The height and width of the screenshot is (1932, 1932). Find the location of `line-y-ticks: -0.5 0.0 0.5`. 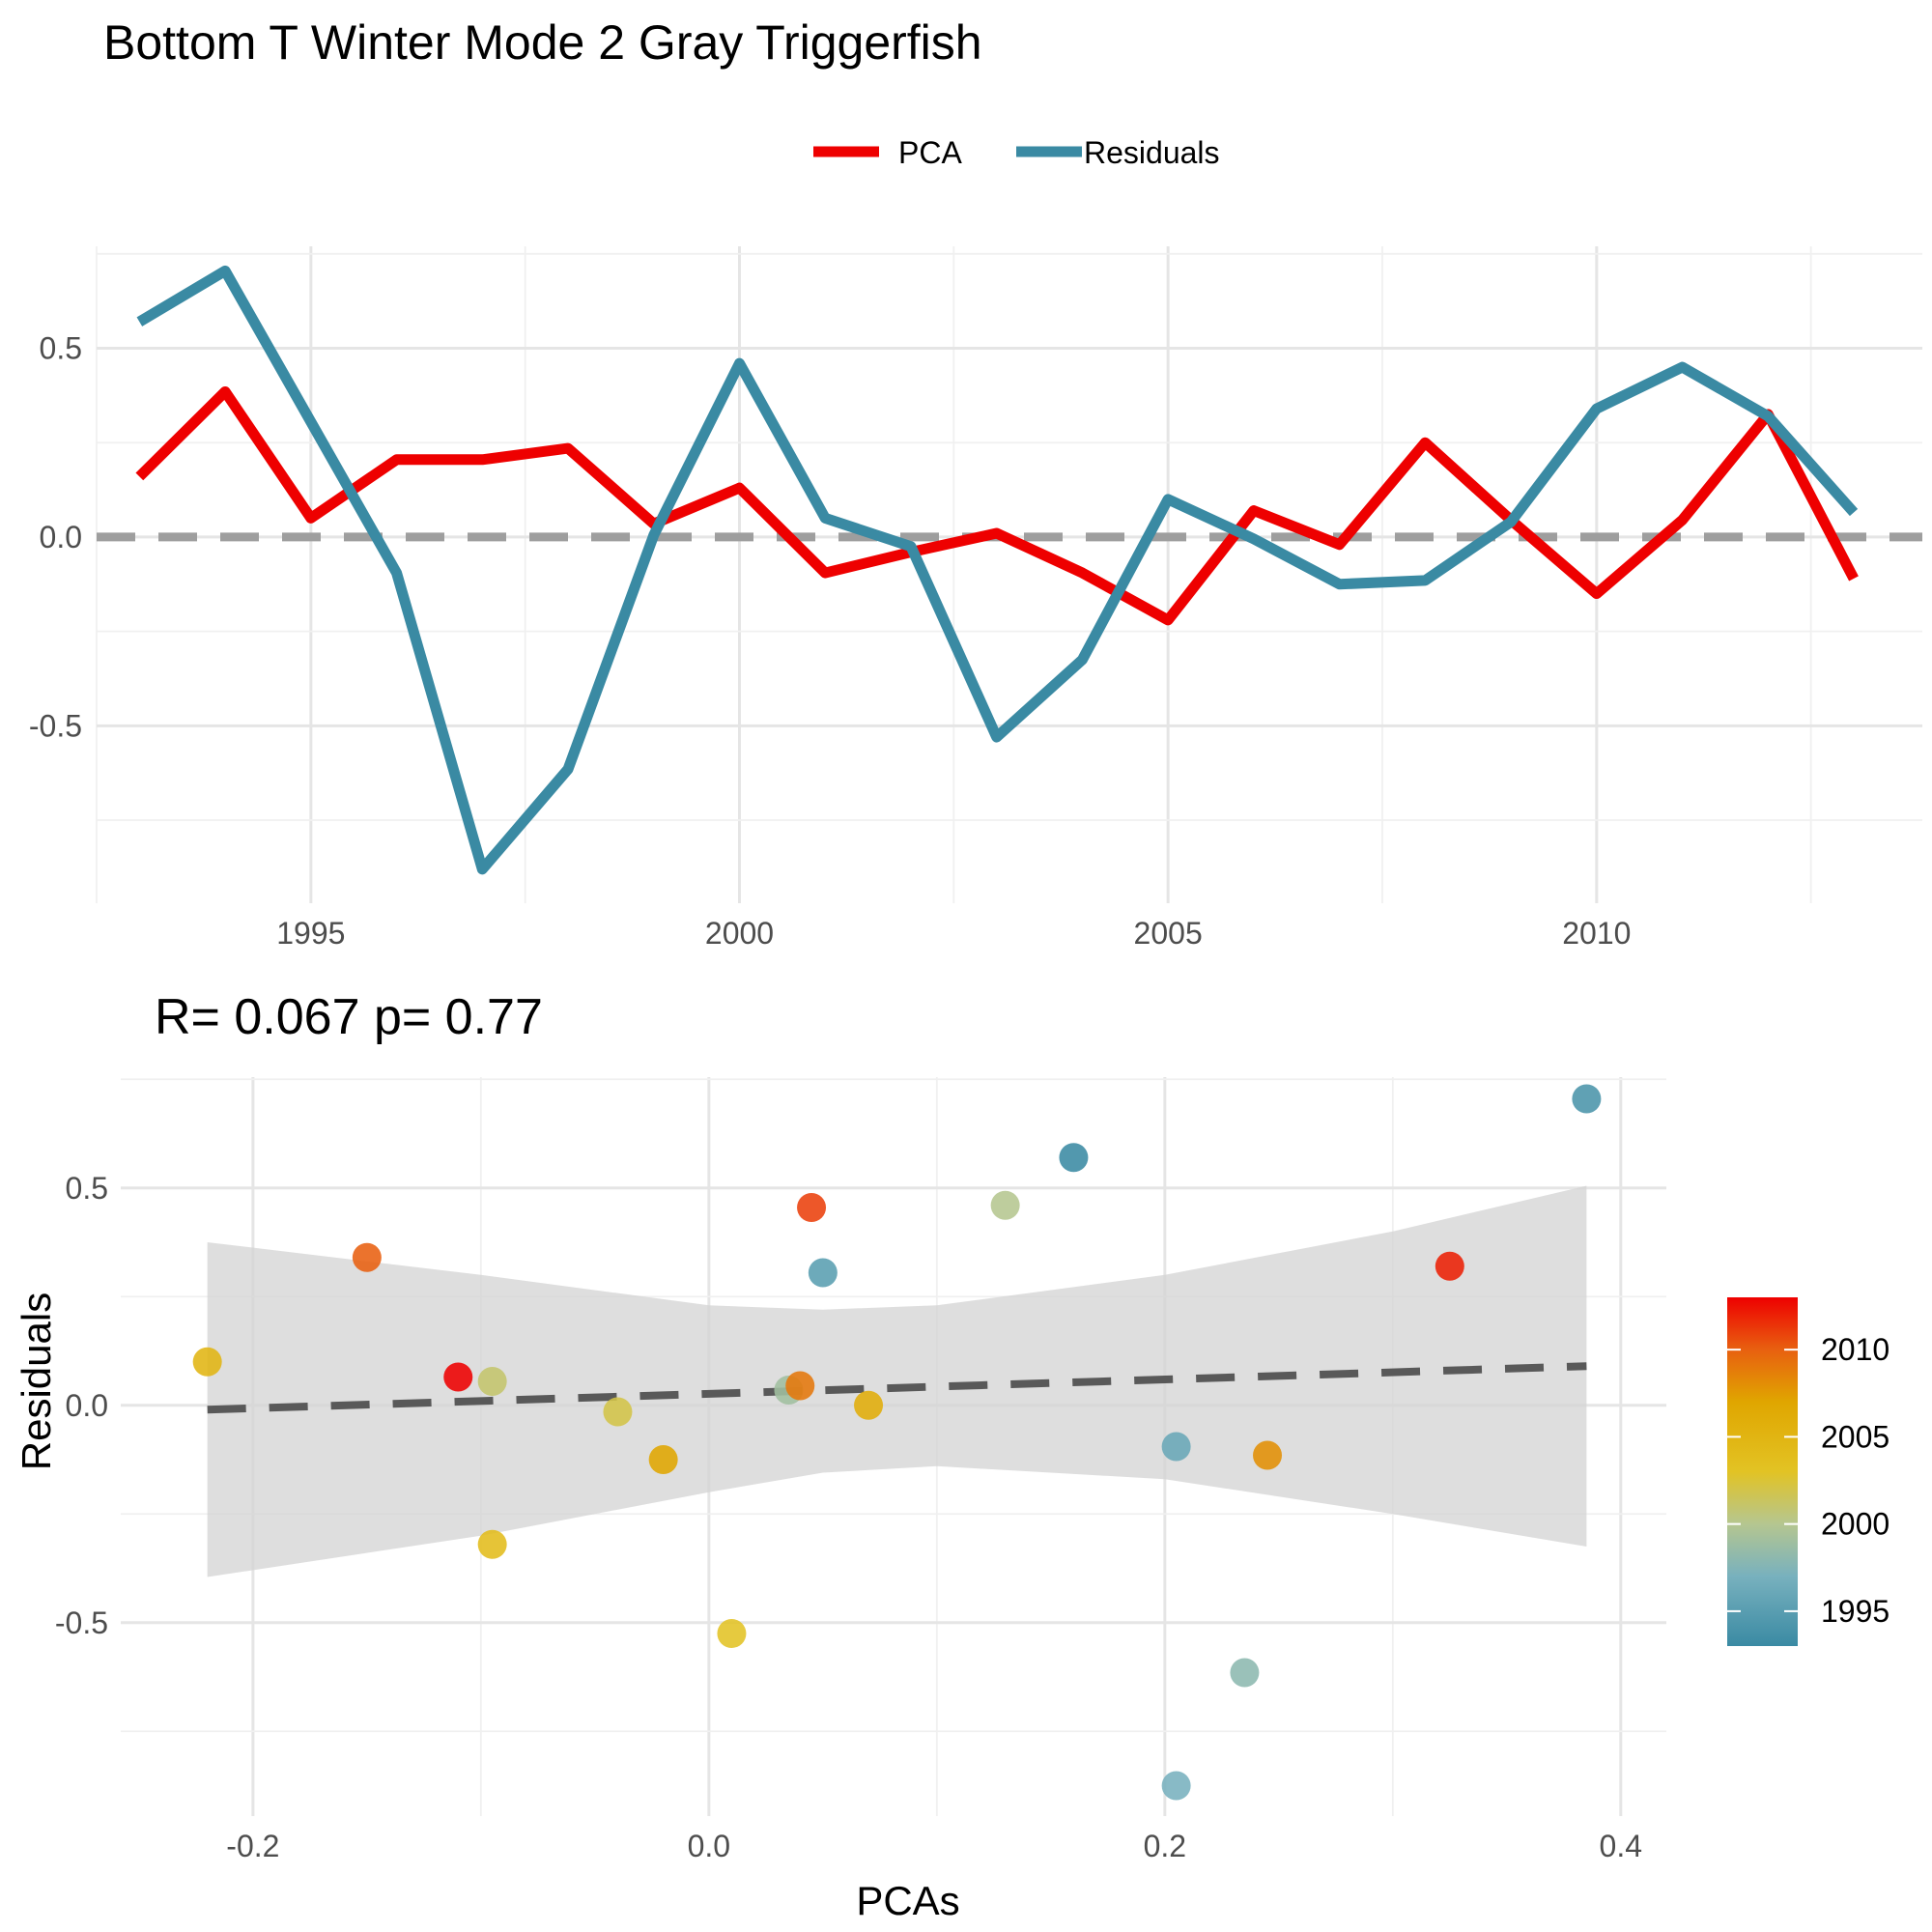

line-y-ticks: -0.5 0.0 0.5 is located at coordinates (55, 537).